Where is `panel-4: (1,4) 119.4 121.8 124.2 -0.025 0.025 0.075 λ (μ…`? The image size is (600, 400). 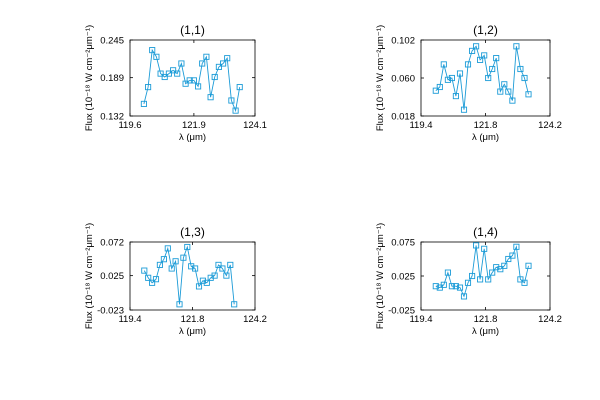 panel-4: (1,4) 119.4 121.8 124.2 -0.025 0.025 0.075 λ (μ… is located at coordinates (468, 280).